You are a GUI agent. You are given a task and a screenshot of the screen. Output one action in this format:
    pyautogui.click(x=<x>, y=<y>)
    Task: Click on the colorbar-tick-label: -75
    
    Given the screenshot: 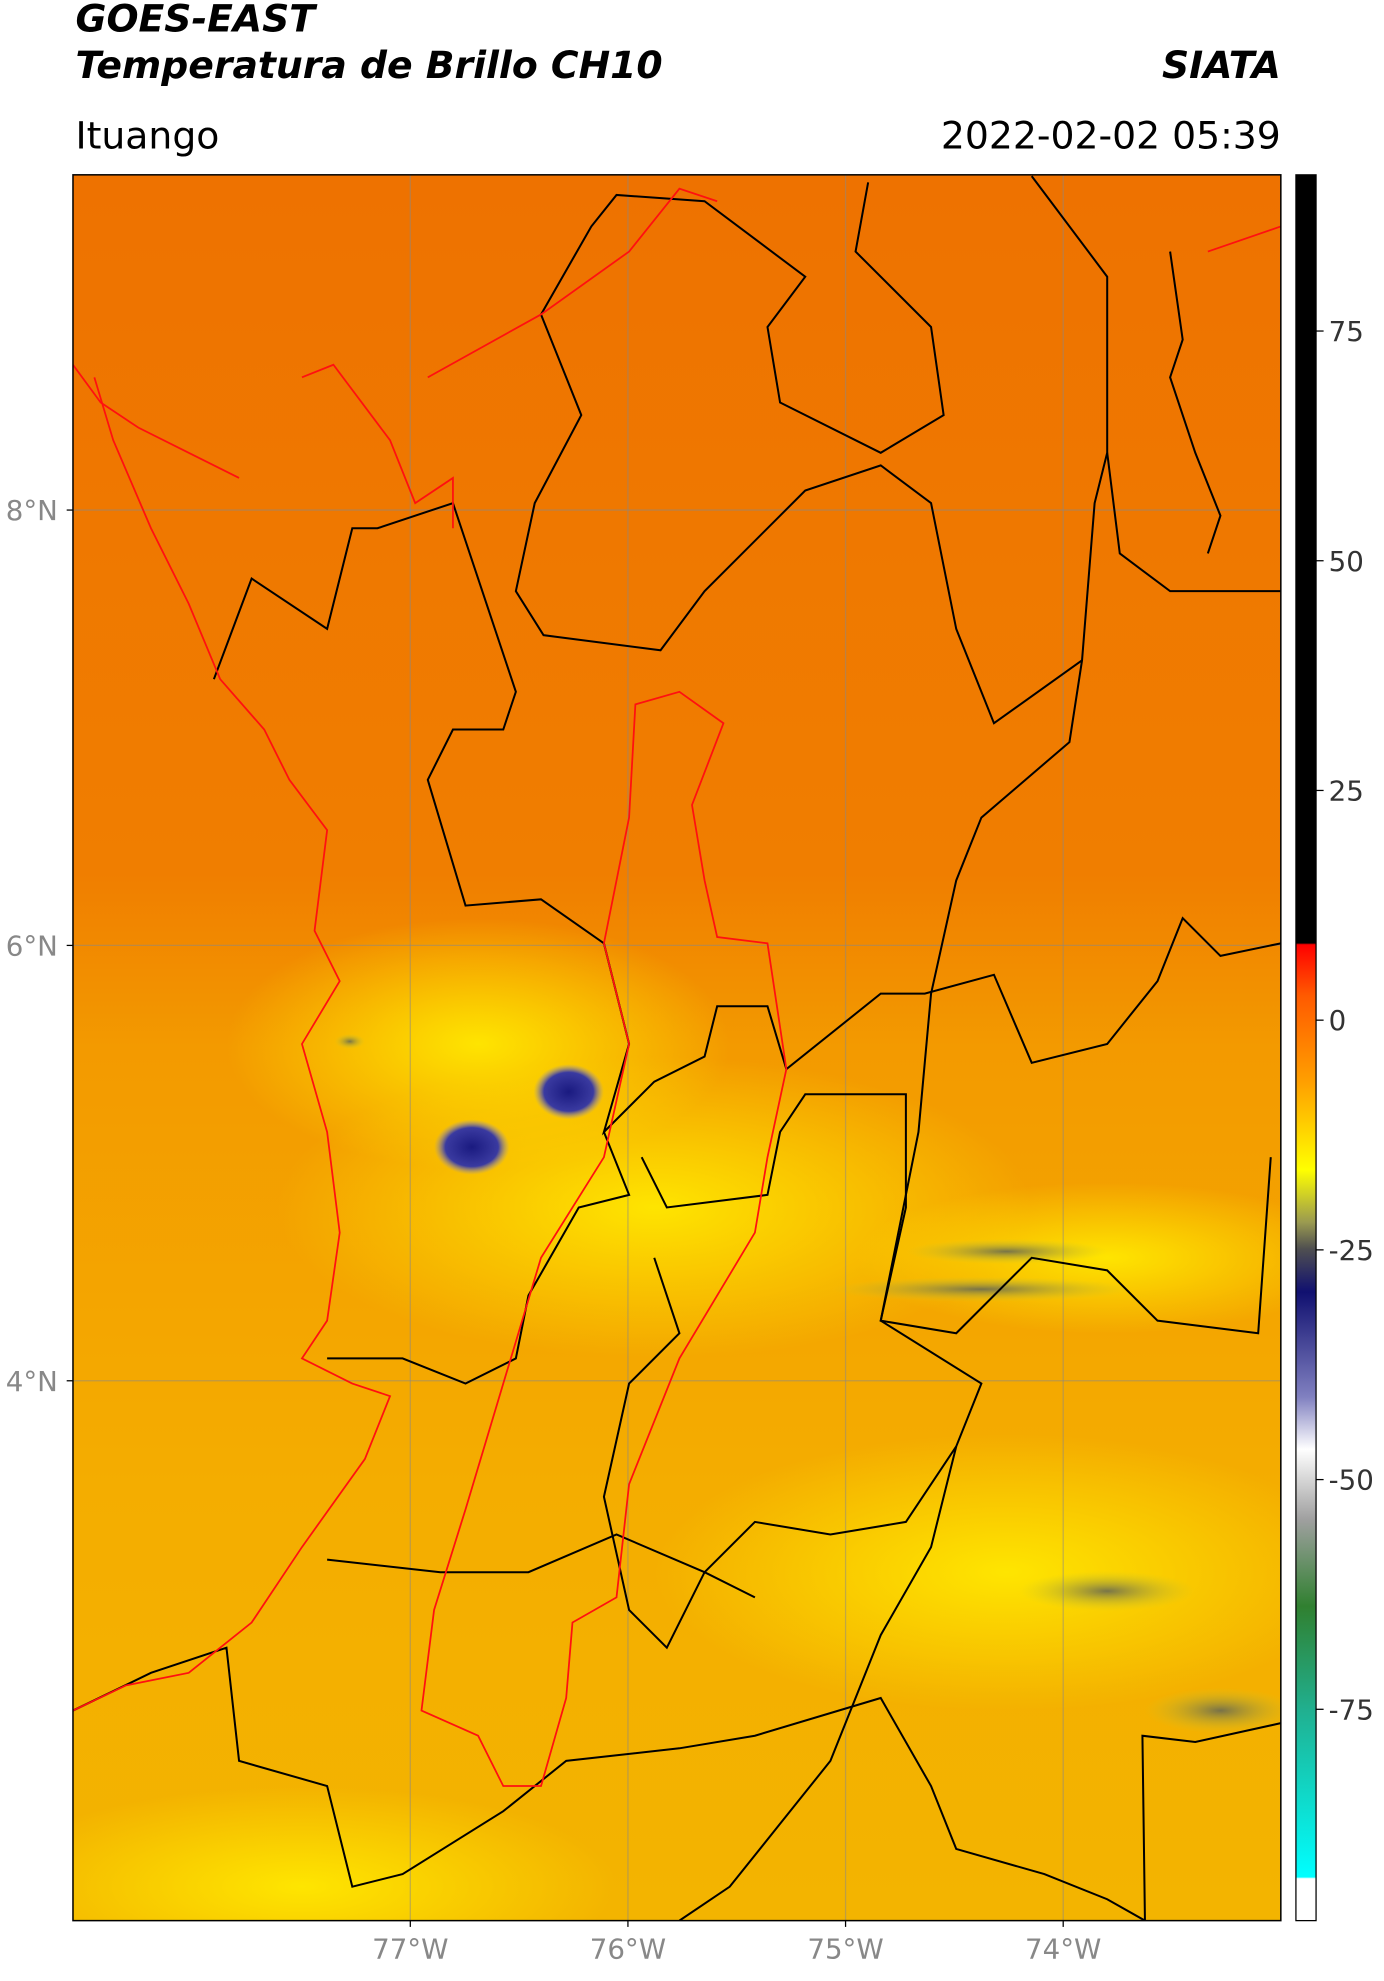 What is the action you would take?
    pyautogui.click(x=1351, y=1709)
    